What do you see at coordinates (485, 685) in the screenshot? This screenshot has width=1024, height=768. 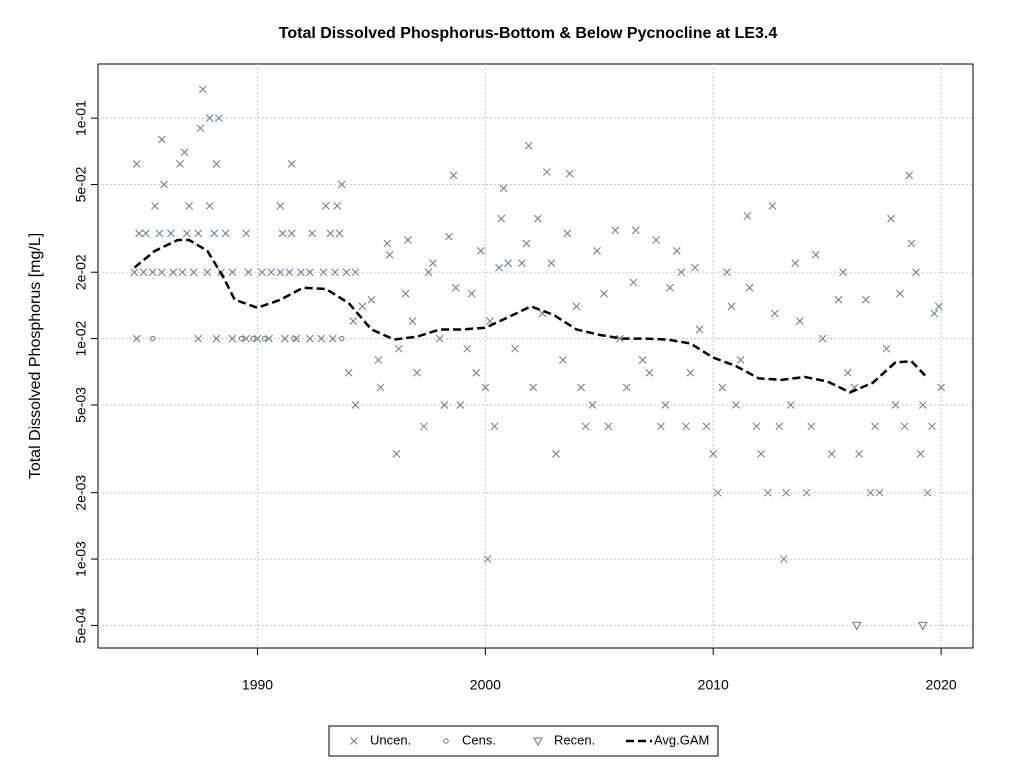 I see `x-tick-label: 2000` at bounding box center [485, 685].